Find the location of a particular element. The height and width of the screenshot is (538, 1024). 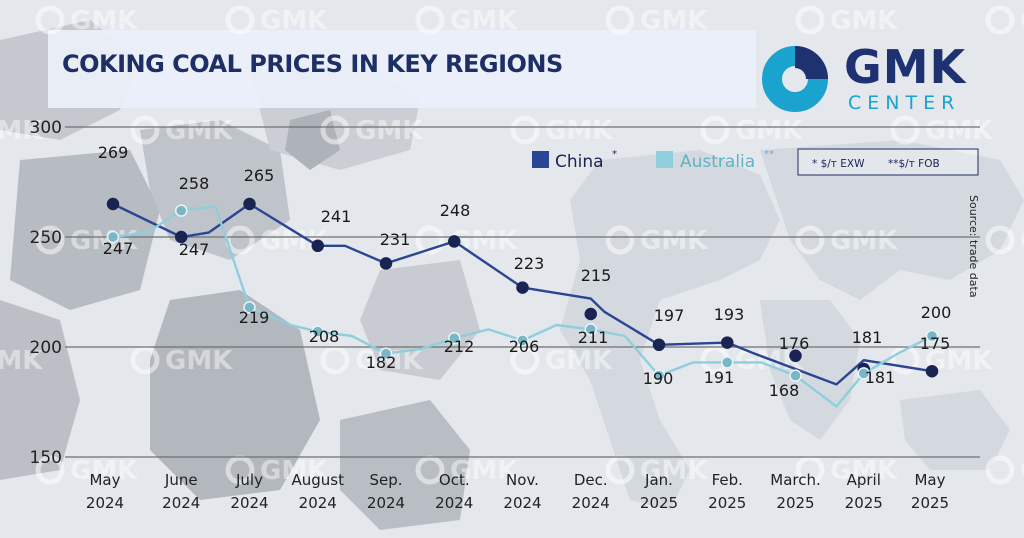

china-data-label: 193 is located at coordinates (729, 314).